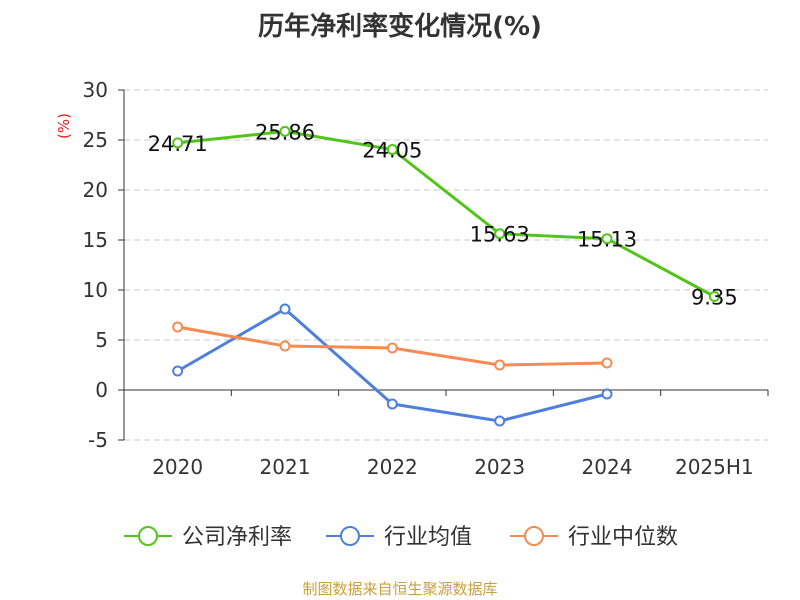 This screenshot has height=600, width=800. Describe the element at coordinates (428, 537) in the screenshot. I see `legend-label: 行业均值` at that location.